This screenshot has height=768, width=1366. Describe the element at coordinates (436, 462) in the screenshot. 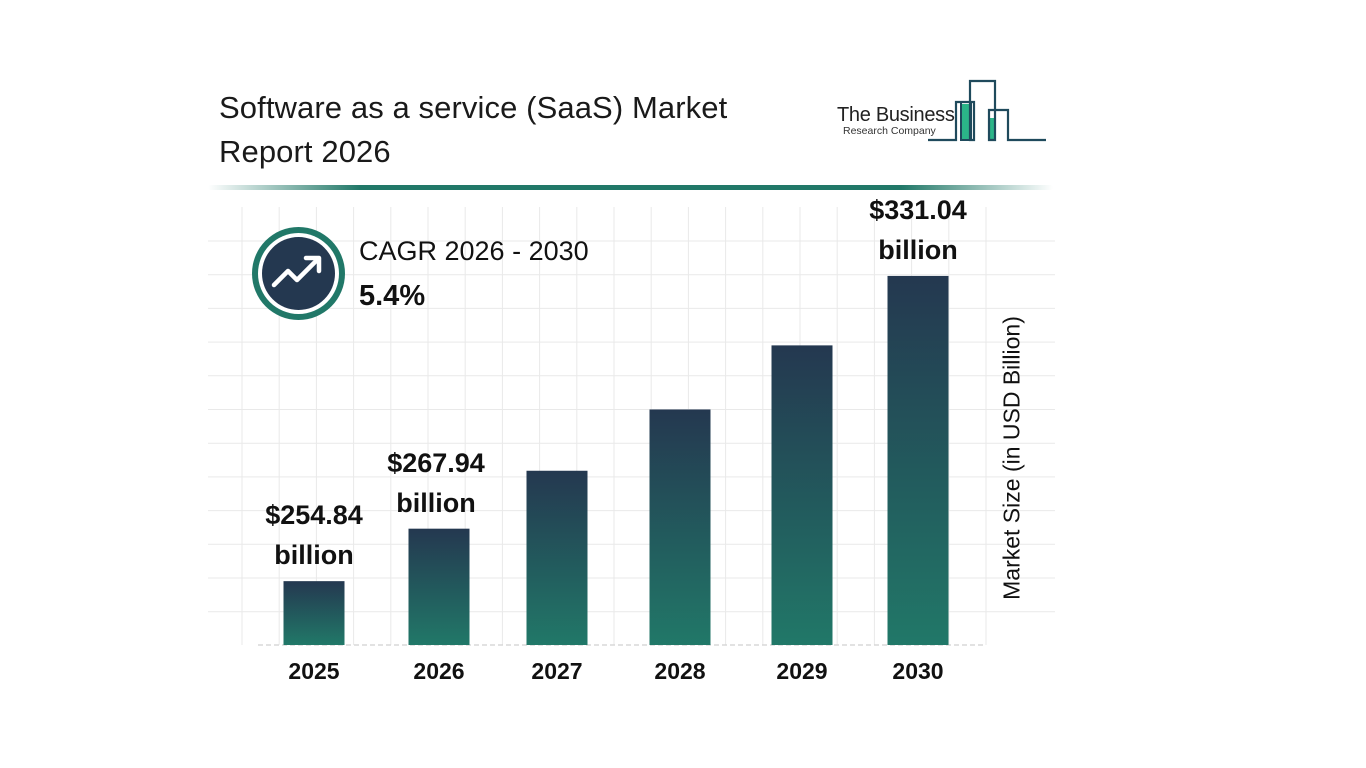

I see `data-label-value: $267.94` at that location.